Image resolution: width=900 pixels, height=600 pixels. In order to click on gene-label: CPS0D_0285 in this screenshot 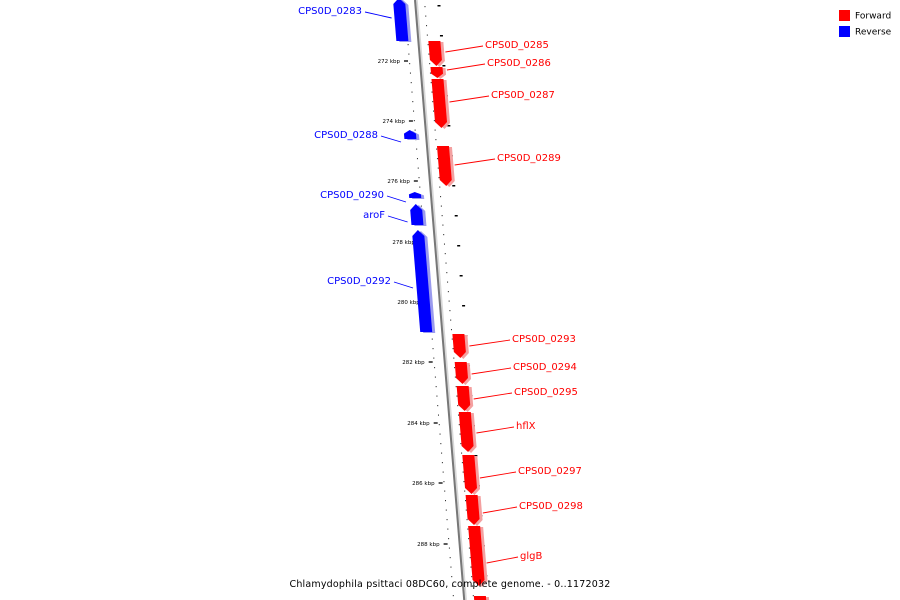, I will do `click(517, 45)`.